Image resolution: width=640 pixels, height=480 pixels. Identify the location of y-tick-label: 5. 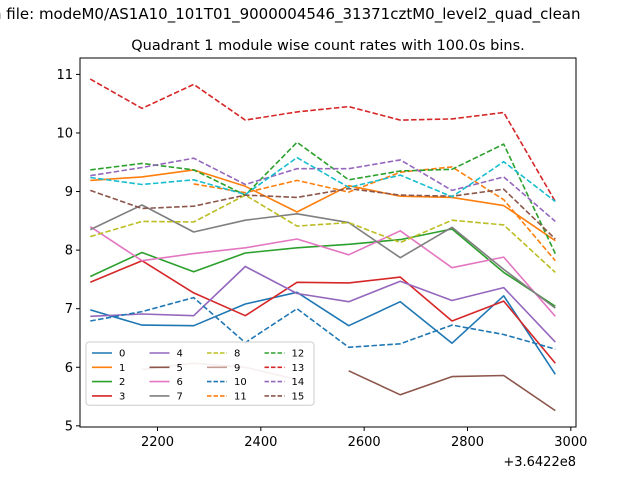
(69, 426).